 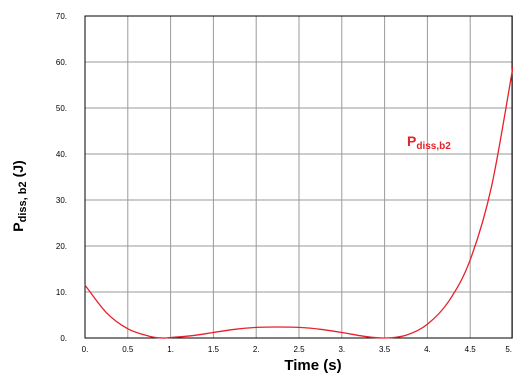 What do you see at coordinates (23, 201) in the screenshot?
I see `y-axis-label-sub: diss, b2` at bounding box center [23, 201].